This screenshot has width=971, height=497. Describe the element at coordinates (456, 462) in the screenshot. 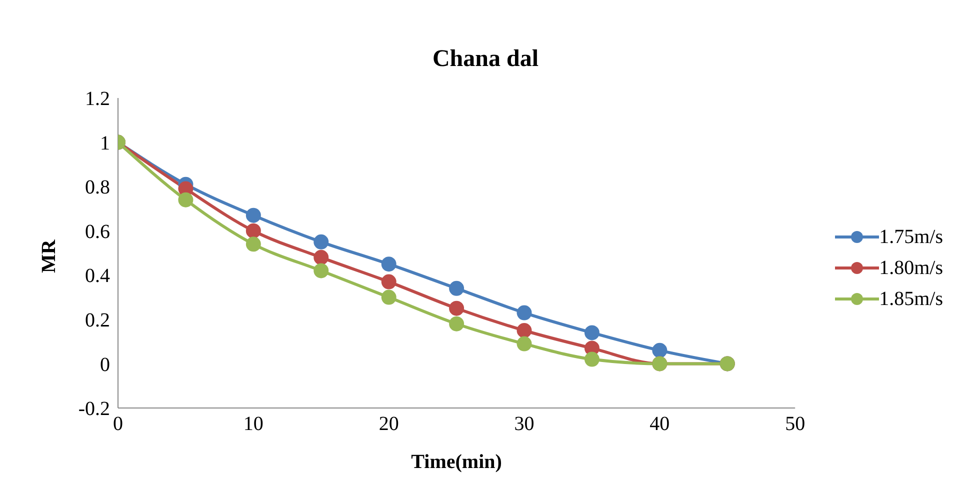

I see `x-axis-title: Time(min)` at that location.